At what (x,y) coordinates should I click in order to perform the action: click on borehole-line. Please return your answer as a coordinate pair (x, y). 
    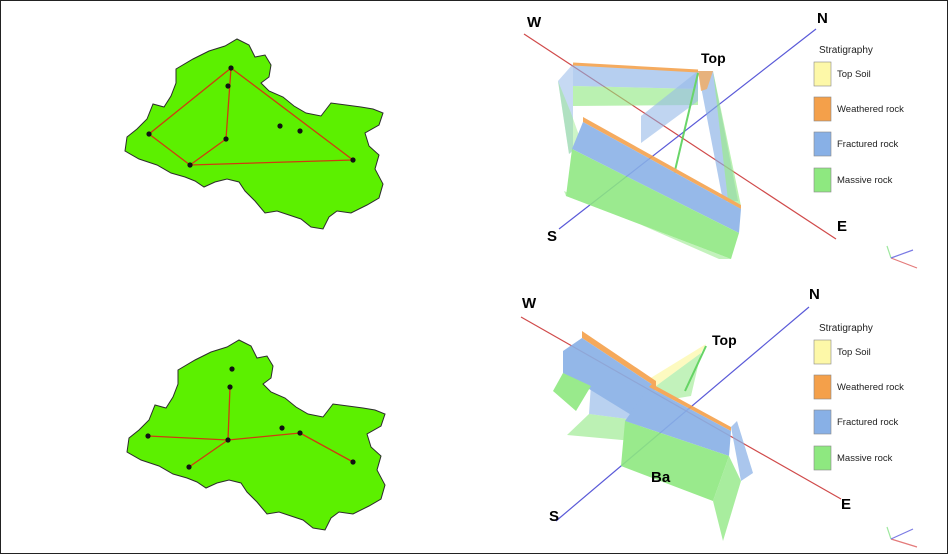
    Looking at the image, I should click on (685, 126).